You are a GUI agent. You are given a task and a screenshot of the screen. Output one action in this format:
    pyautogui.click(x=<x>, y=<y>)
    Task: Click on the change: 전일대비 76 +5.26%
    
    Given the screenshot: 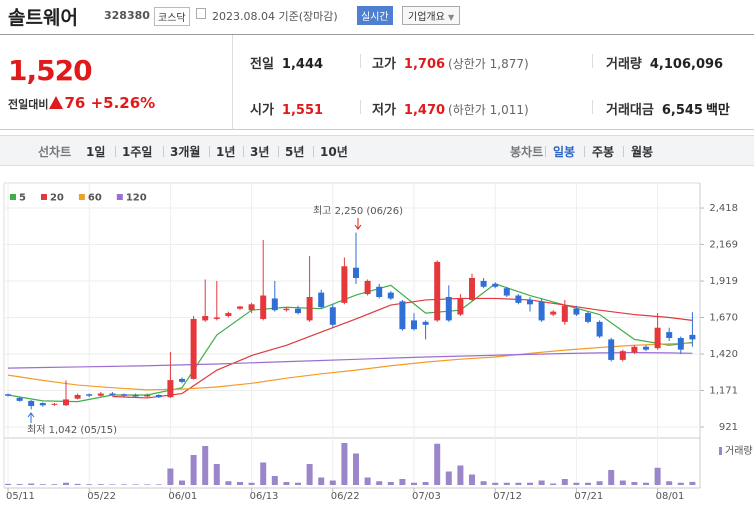 What is the action you would take?
    pyautogui.click(x=81, y=103)
    